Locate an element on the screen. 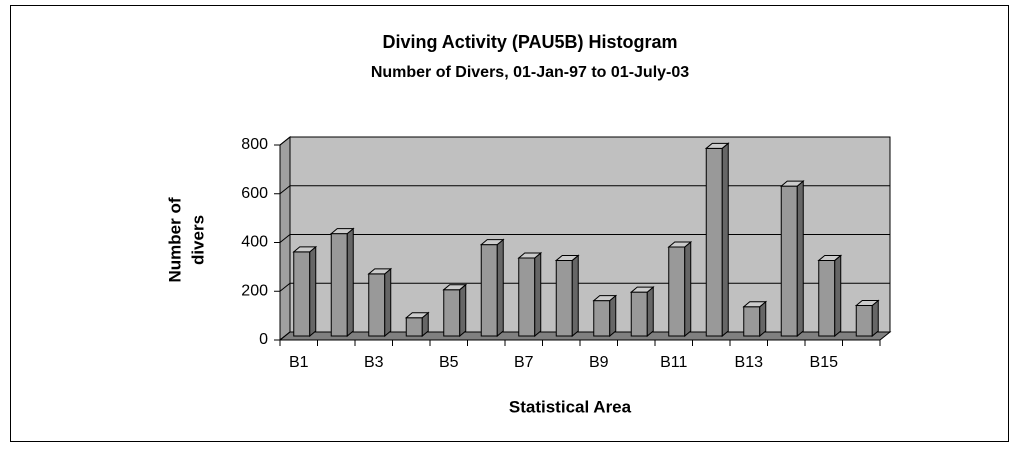 This screenshot has height=452, width=1019. x-tick-label: B3 is located at coordinates (374, 362).